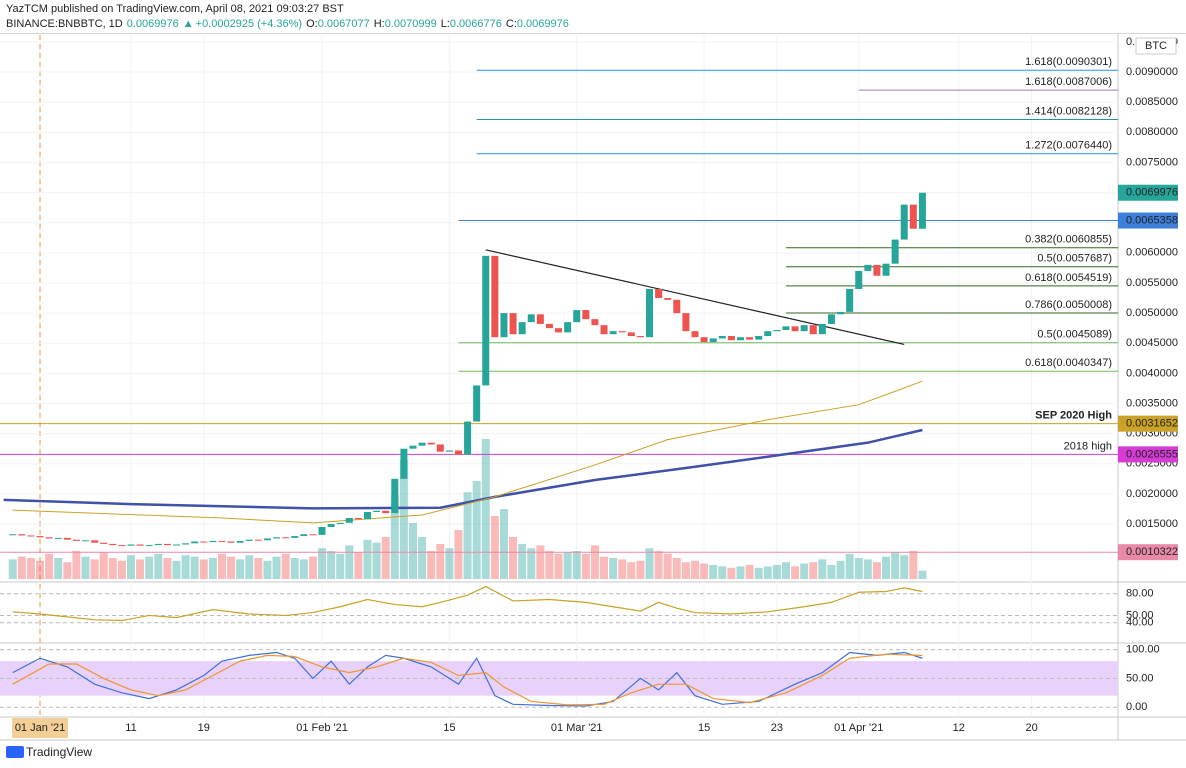 Image resolution: width=1186 pixels, height=768 pixels. Describe the element at coordinates (322, 728) in the screenshot. I see `x-tick-label: 01 Feb '21` at that location.